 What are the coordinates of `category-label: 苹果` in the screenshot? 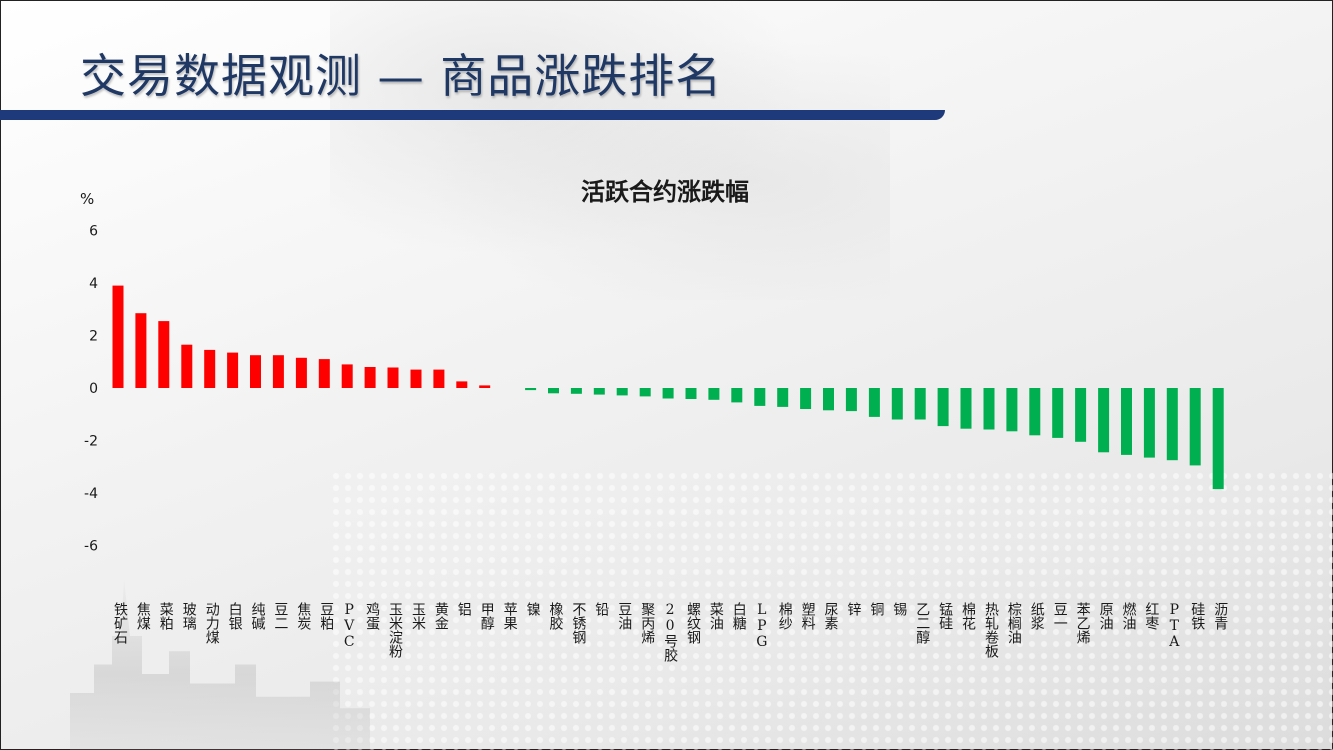 It's located at (509, 616).